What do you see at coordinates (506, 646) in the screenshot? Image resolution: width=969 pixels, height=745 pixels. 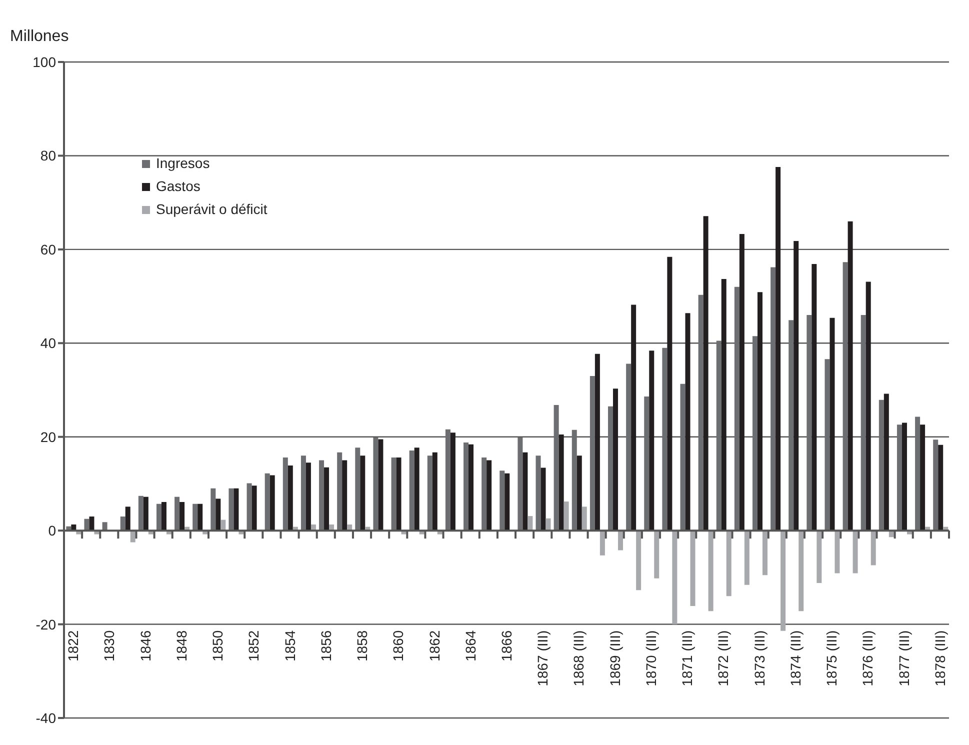 I see `x-tick-label: 1866` at bounding box center [506, 646].